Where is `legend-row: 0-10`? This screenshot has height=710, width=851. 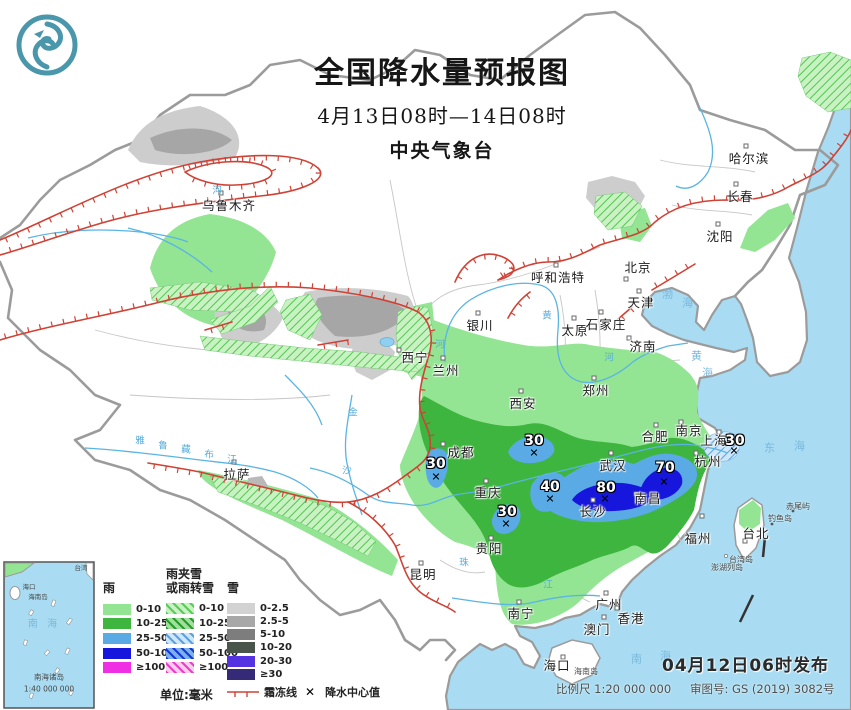
legend-row: 0-10 is located at coordinates (139, 609).